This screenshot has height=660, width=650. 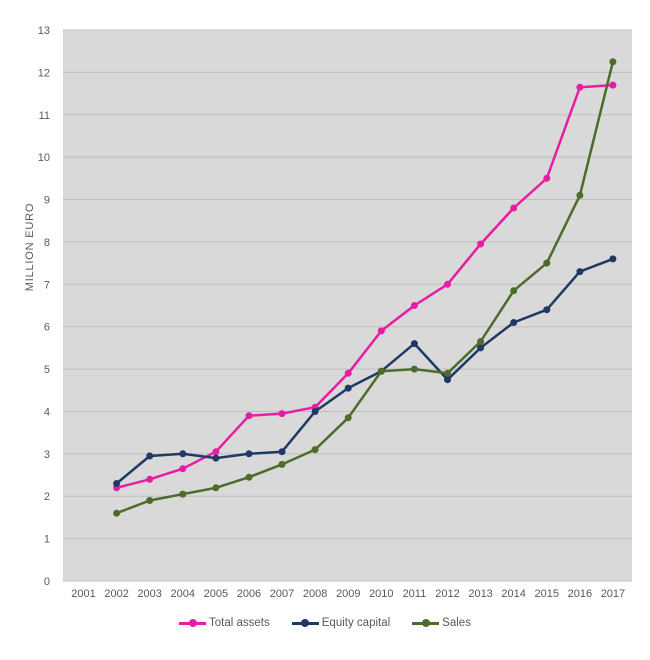 What do you see at coordinates (44, 116) in the screenshot?
I see `y-tick-label: 11` at bounding box center [44, 116].